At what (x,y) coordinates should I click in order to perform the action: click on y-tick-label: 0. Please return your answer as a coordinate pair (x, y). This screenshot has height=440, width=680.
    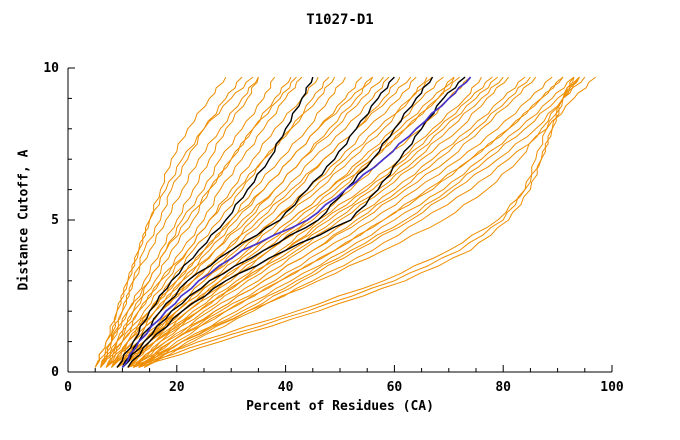
    Looking at the image, I should click on (55, 372).